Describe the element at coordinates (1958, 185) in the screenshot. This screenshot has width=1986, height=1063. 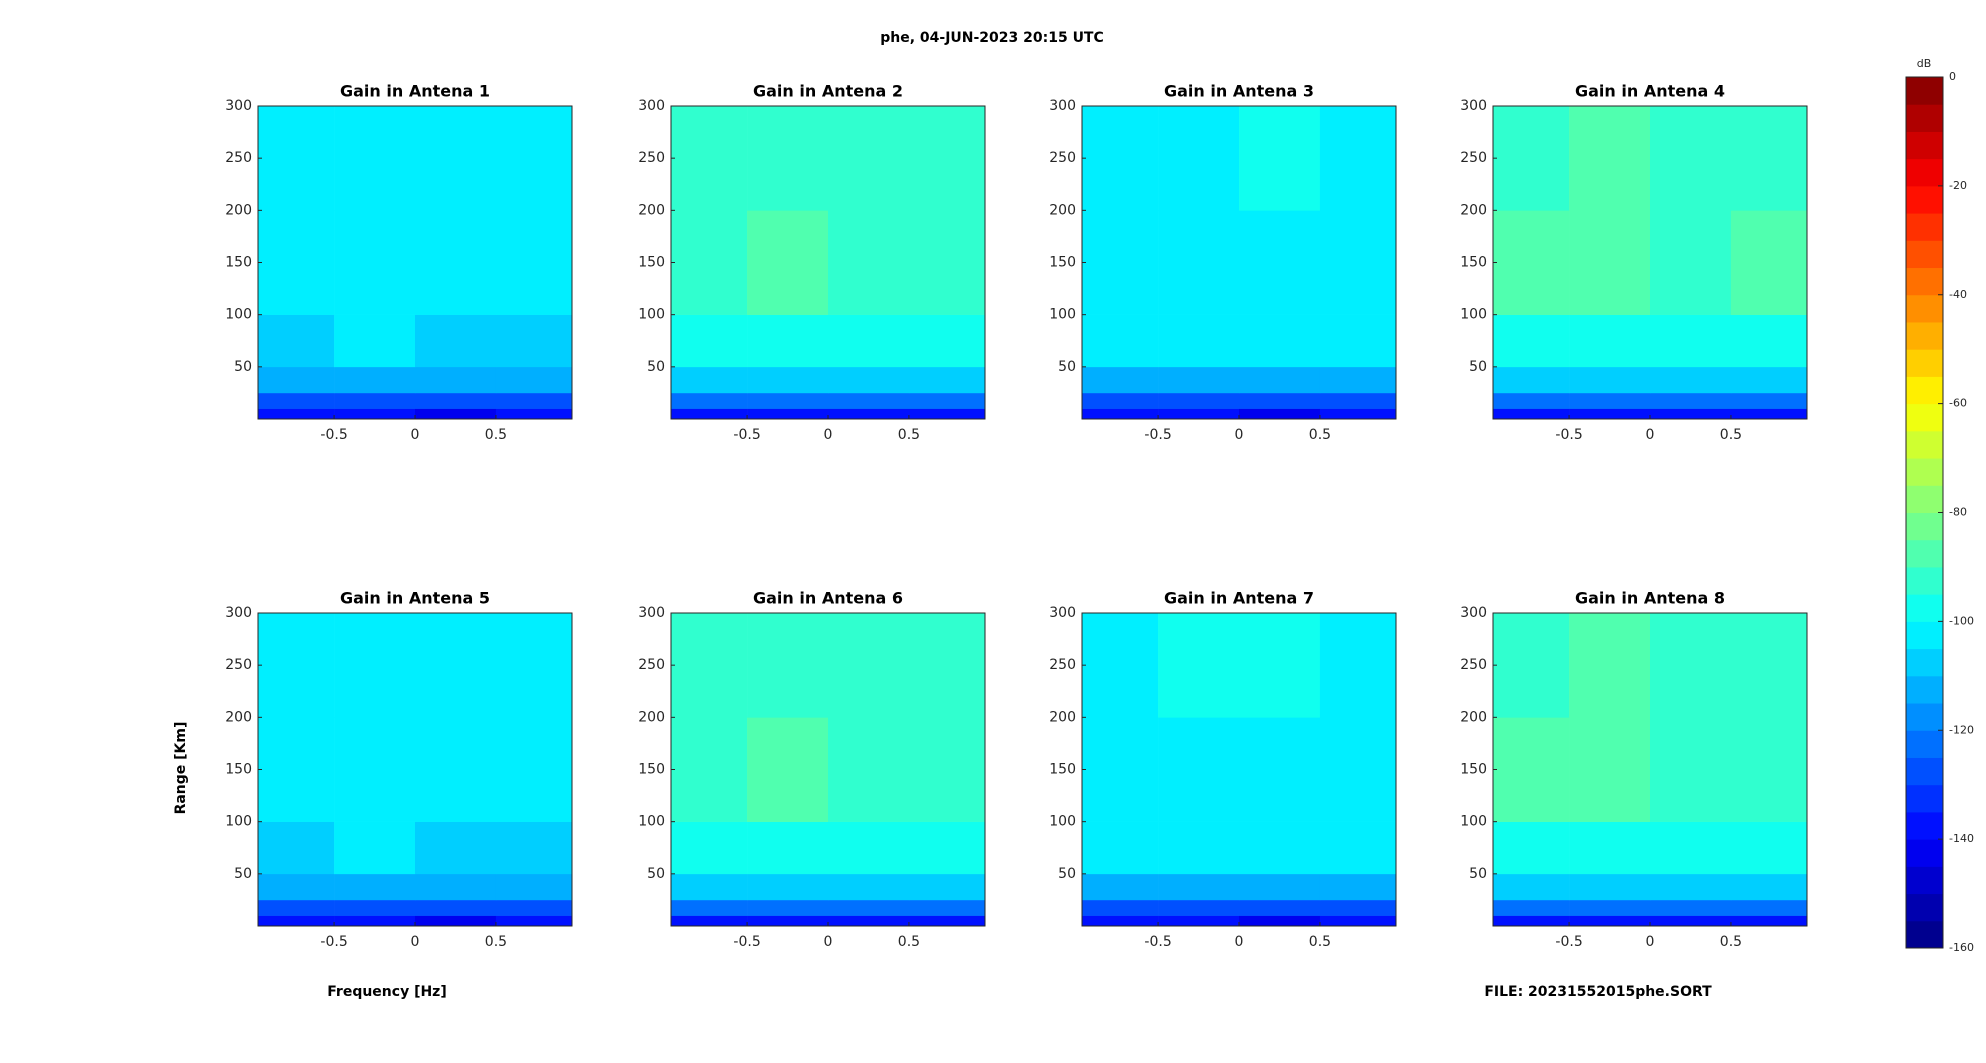
I see `colorbar-tick-label: -20` at that location.